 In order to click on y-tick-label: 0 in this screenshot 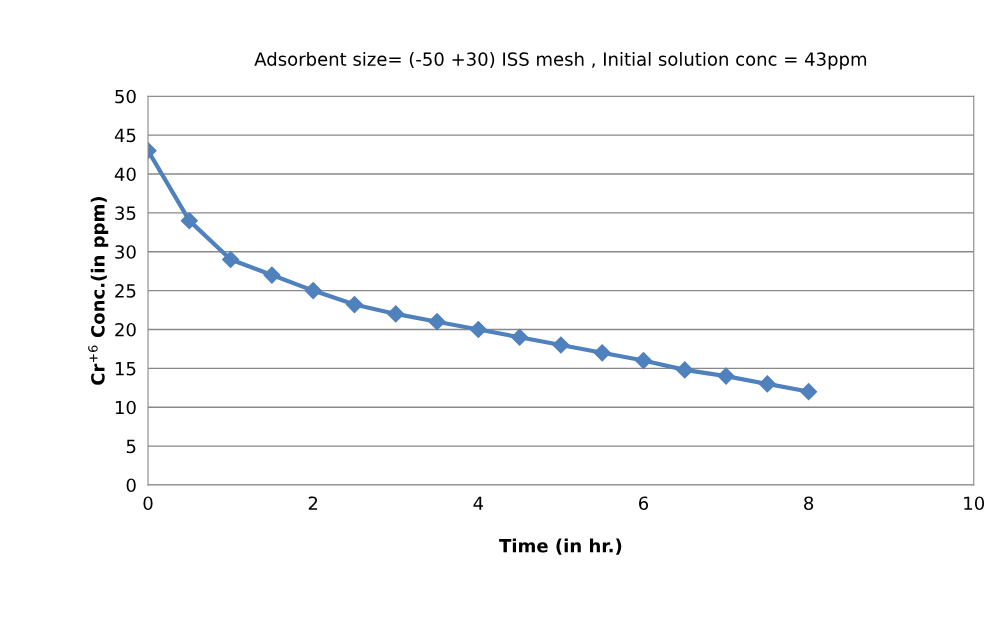, I will do `click(131, 485)`.